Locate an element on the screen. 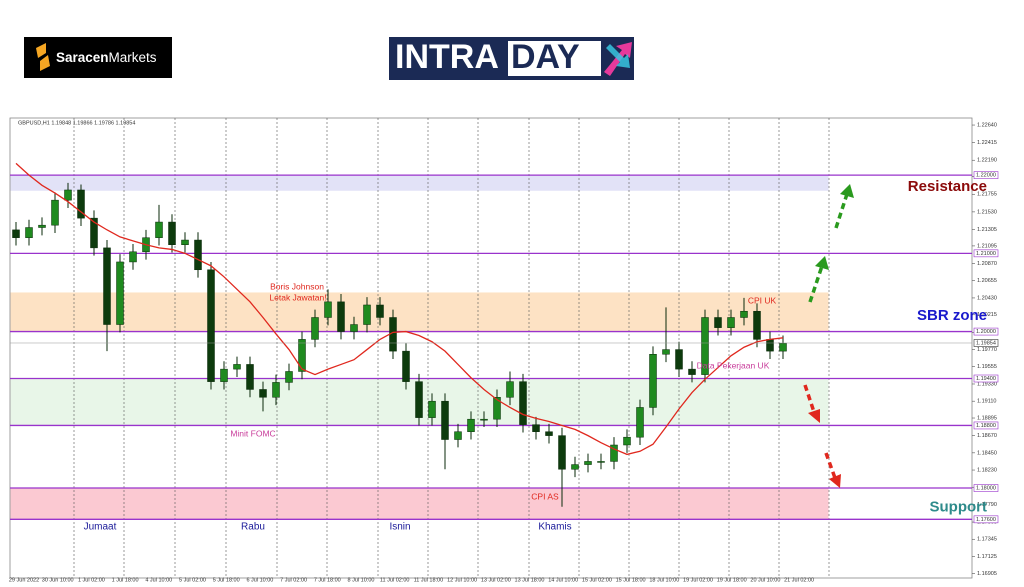 The width and height of the screenshot is (1024, 587). y-tick-label: 1.19770 is located at coordinates (987, 350).